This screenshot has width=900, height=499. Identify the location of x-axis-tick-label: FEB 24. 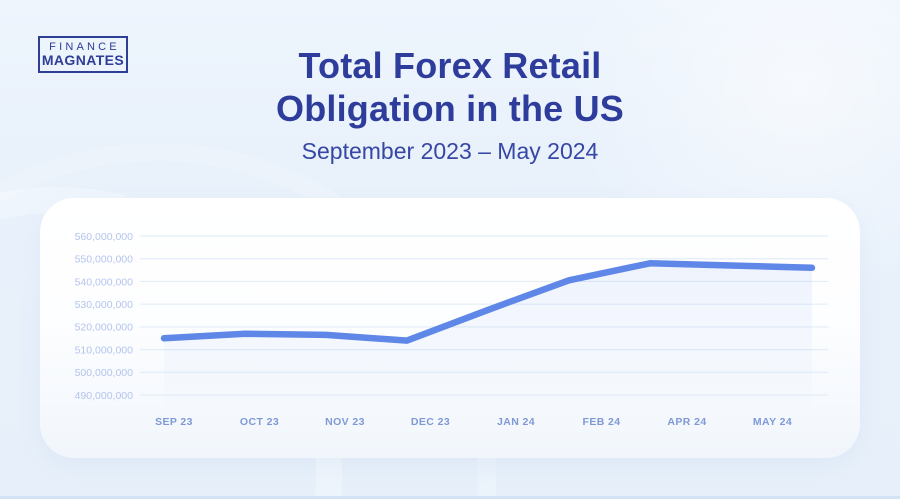
(602, 422).